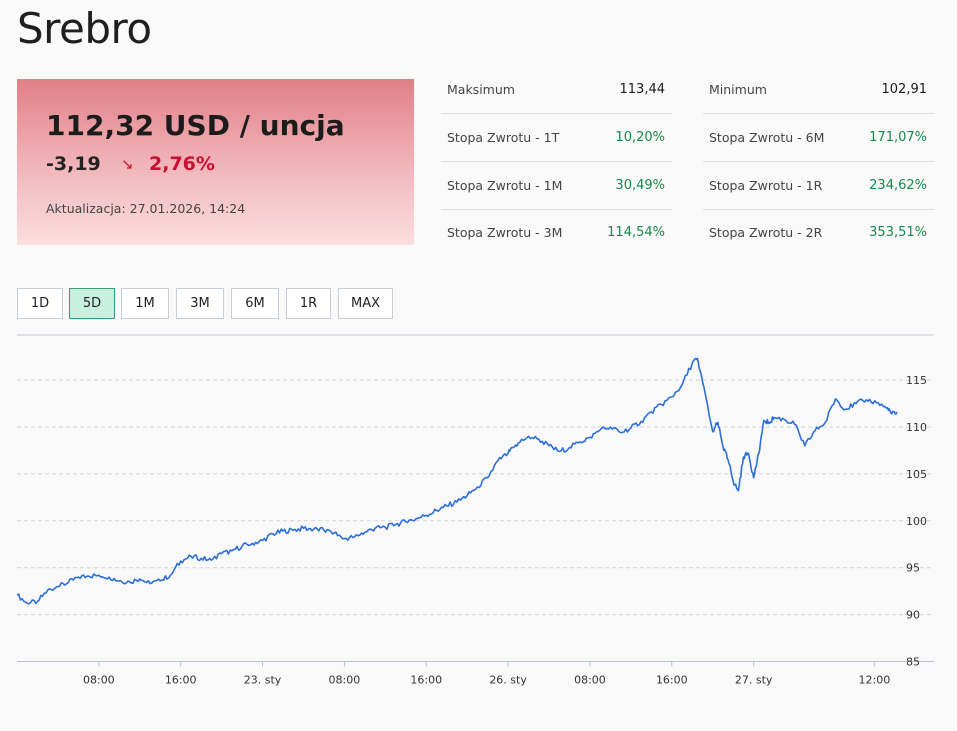  I want to click on stat-value: 234,62%, so click(898, 185).